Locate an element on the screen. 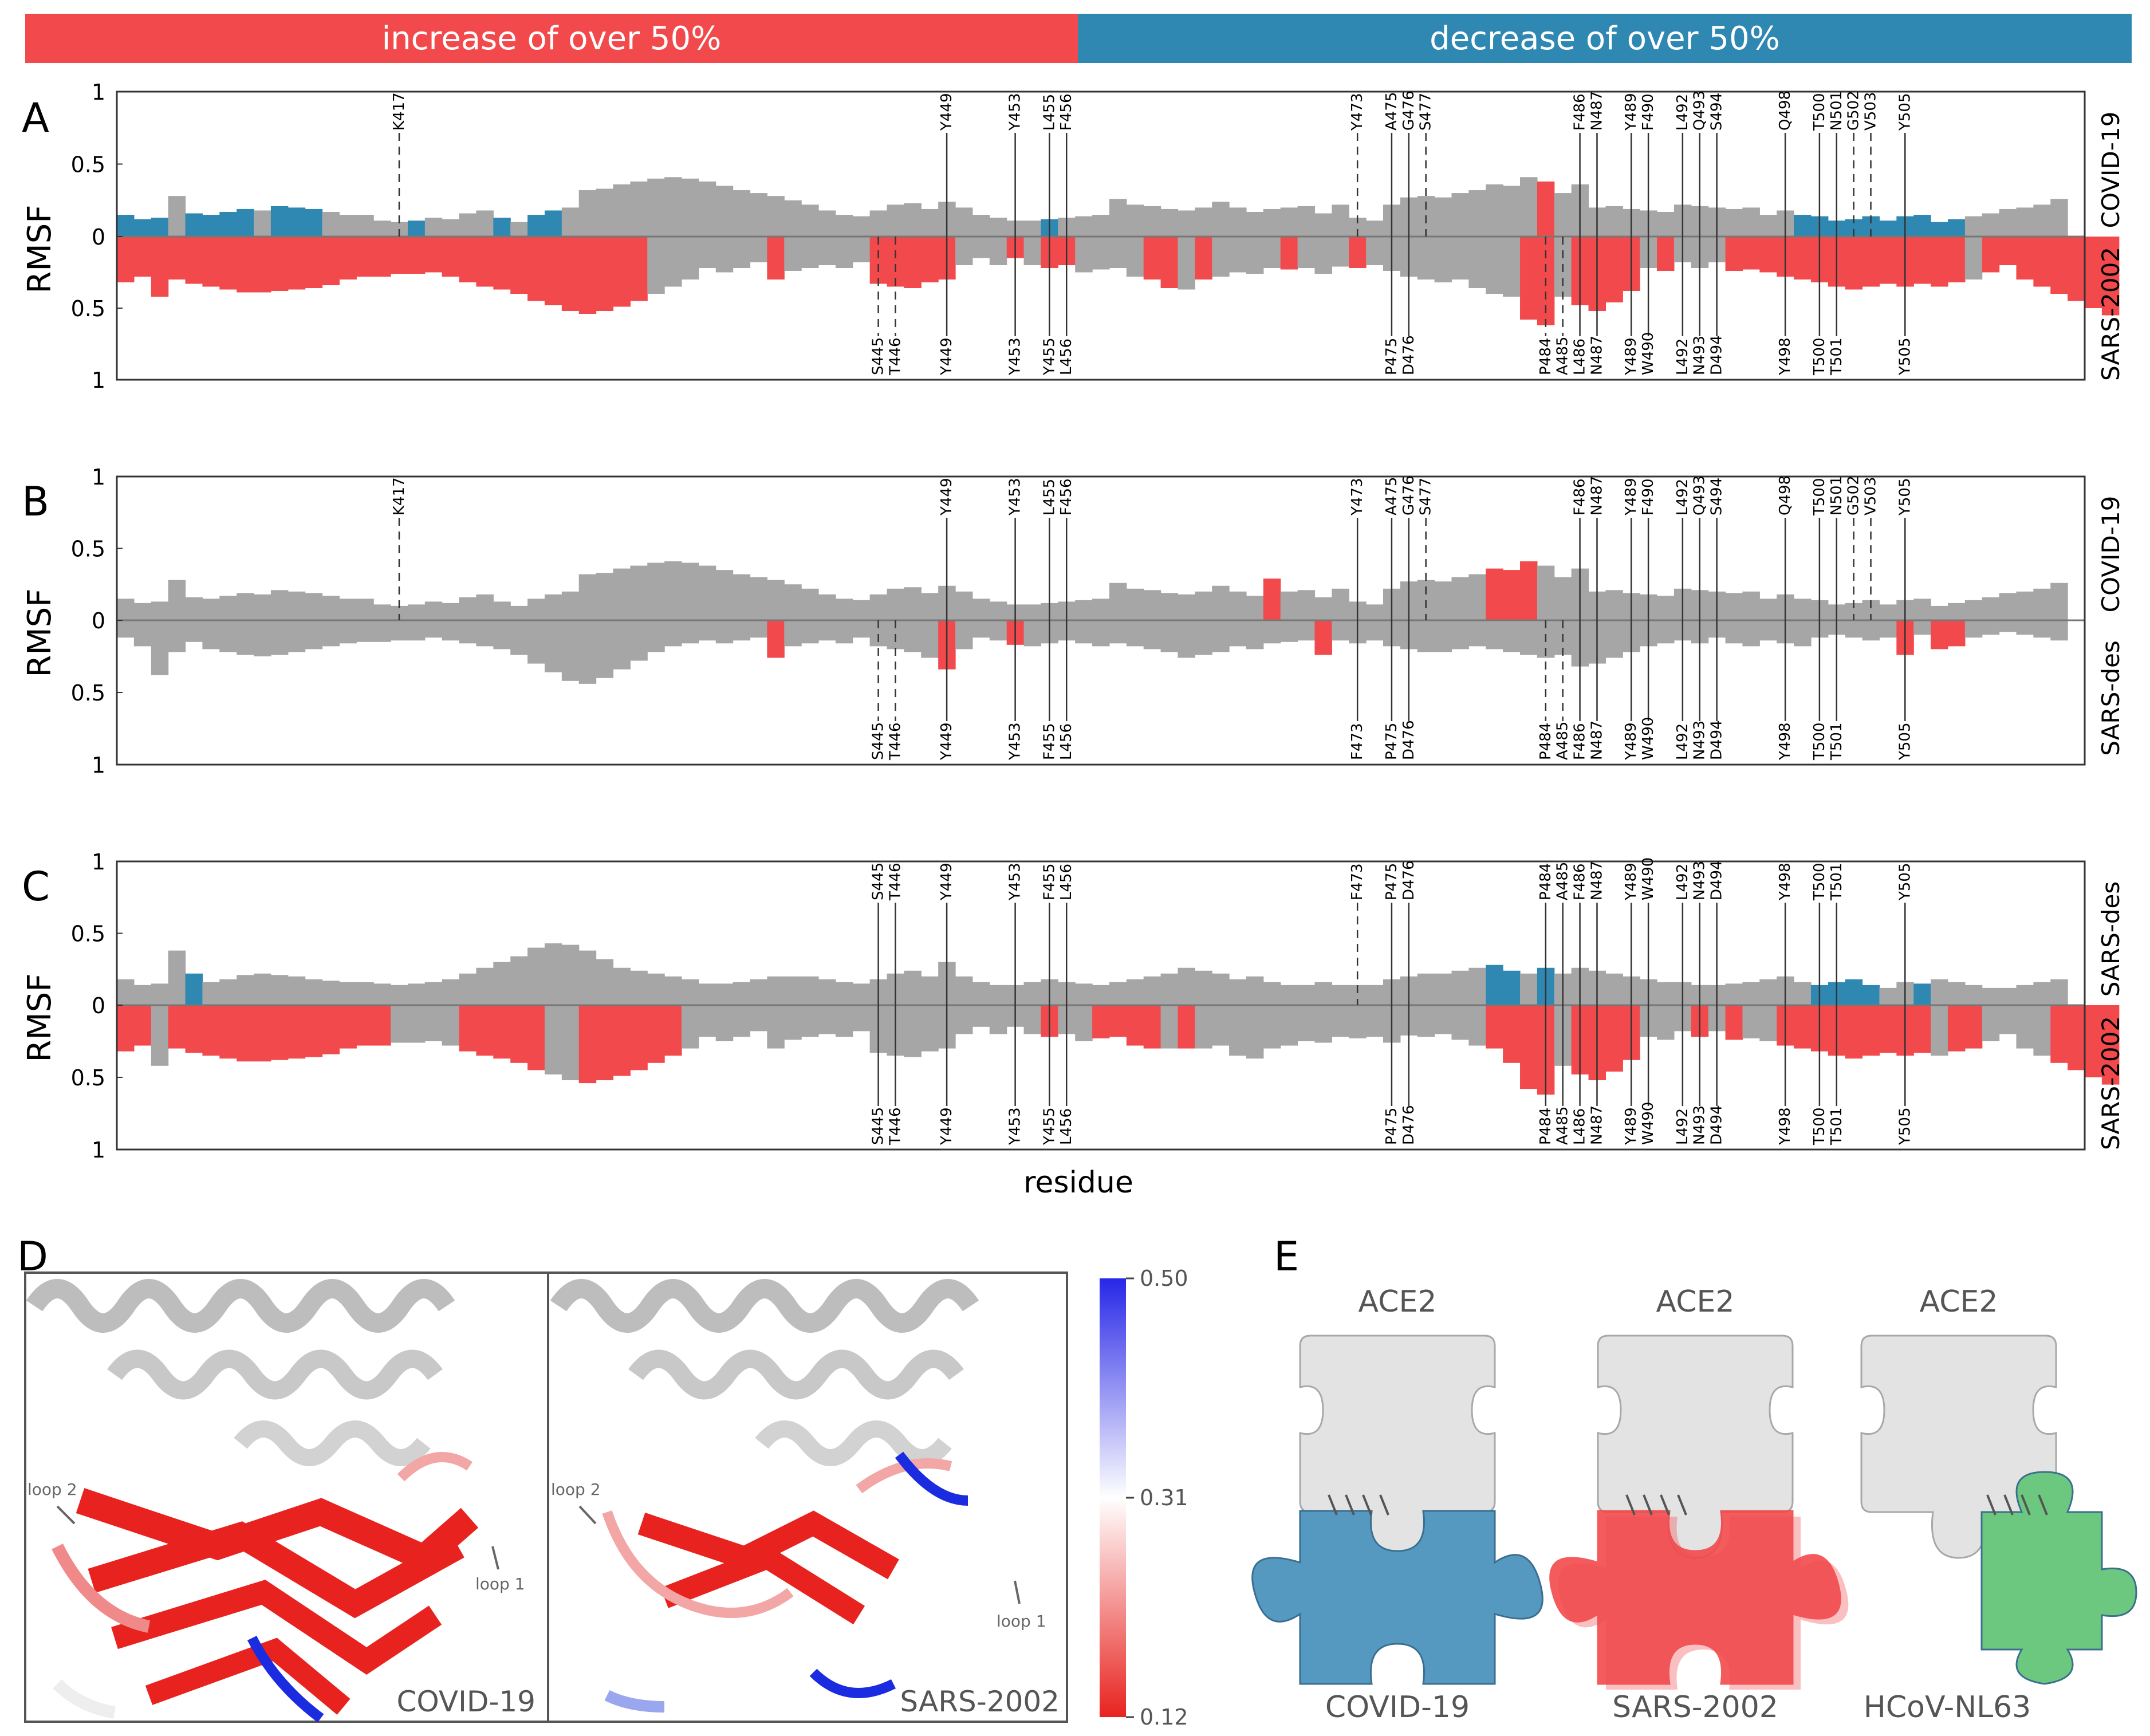 This screenshot has height=1736, width=2150. contact-line is located at coordinates (1350, 1504).